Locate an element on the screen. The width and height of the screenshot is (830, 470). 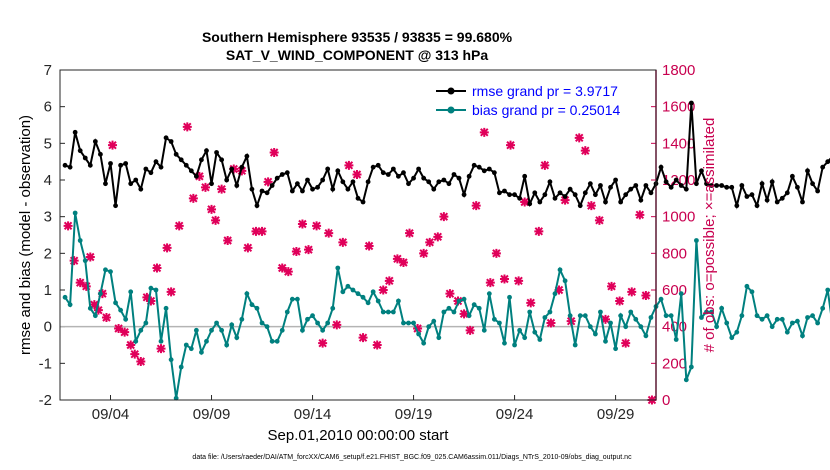
y2-tick-label: 1800 is located at coordinates (678, 70).